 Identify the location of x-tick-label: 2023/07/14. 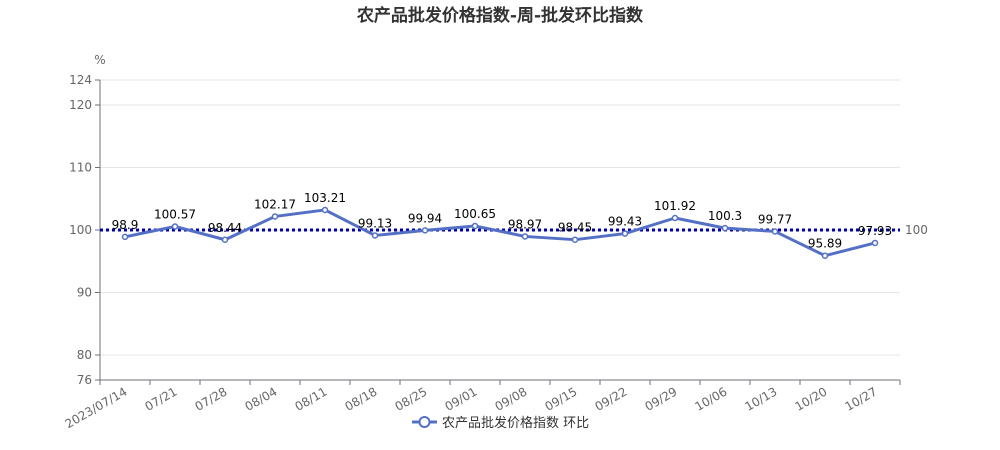
(96, 407).